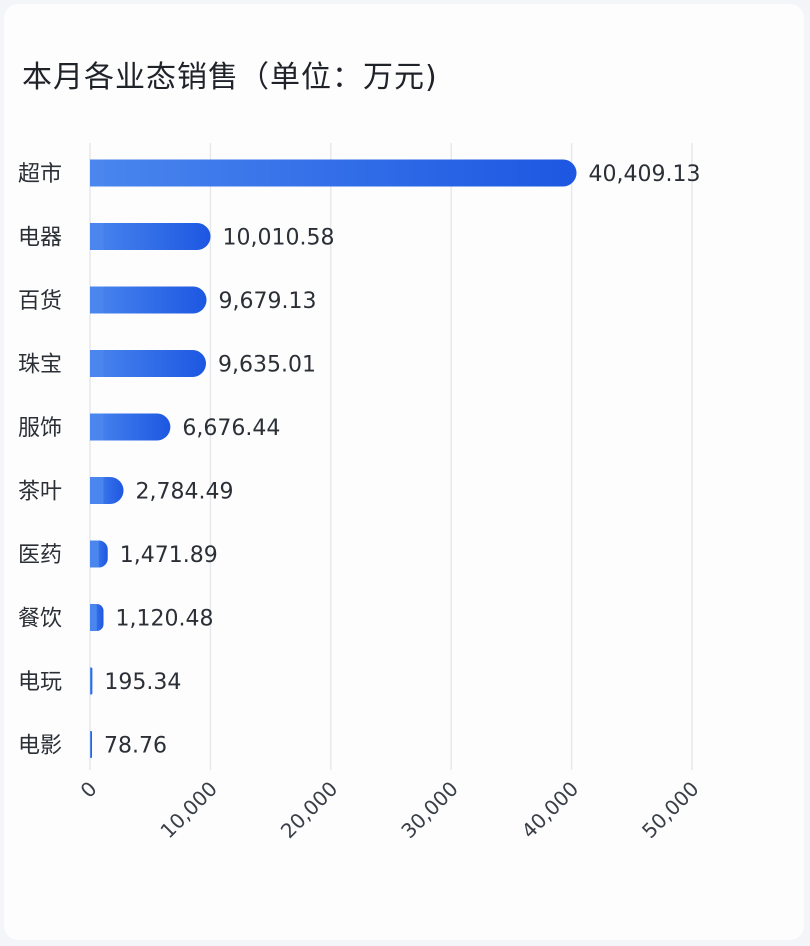  What do you see at coordinates (40, 746) in the screenshot?
I see `category-label: 电影` at bounding box center [40, 746].